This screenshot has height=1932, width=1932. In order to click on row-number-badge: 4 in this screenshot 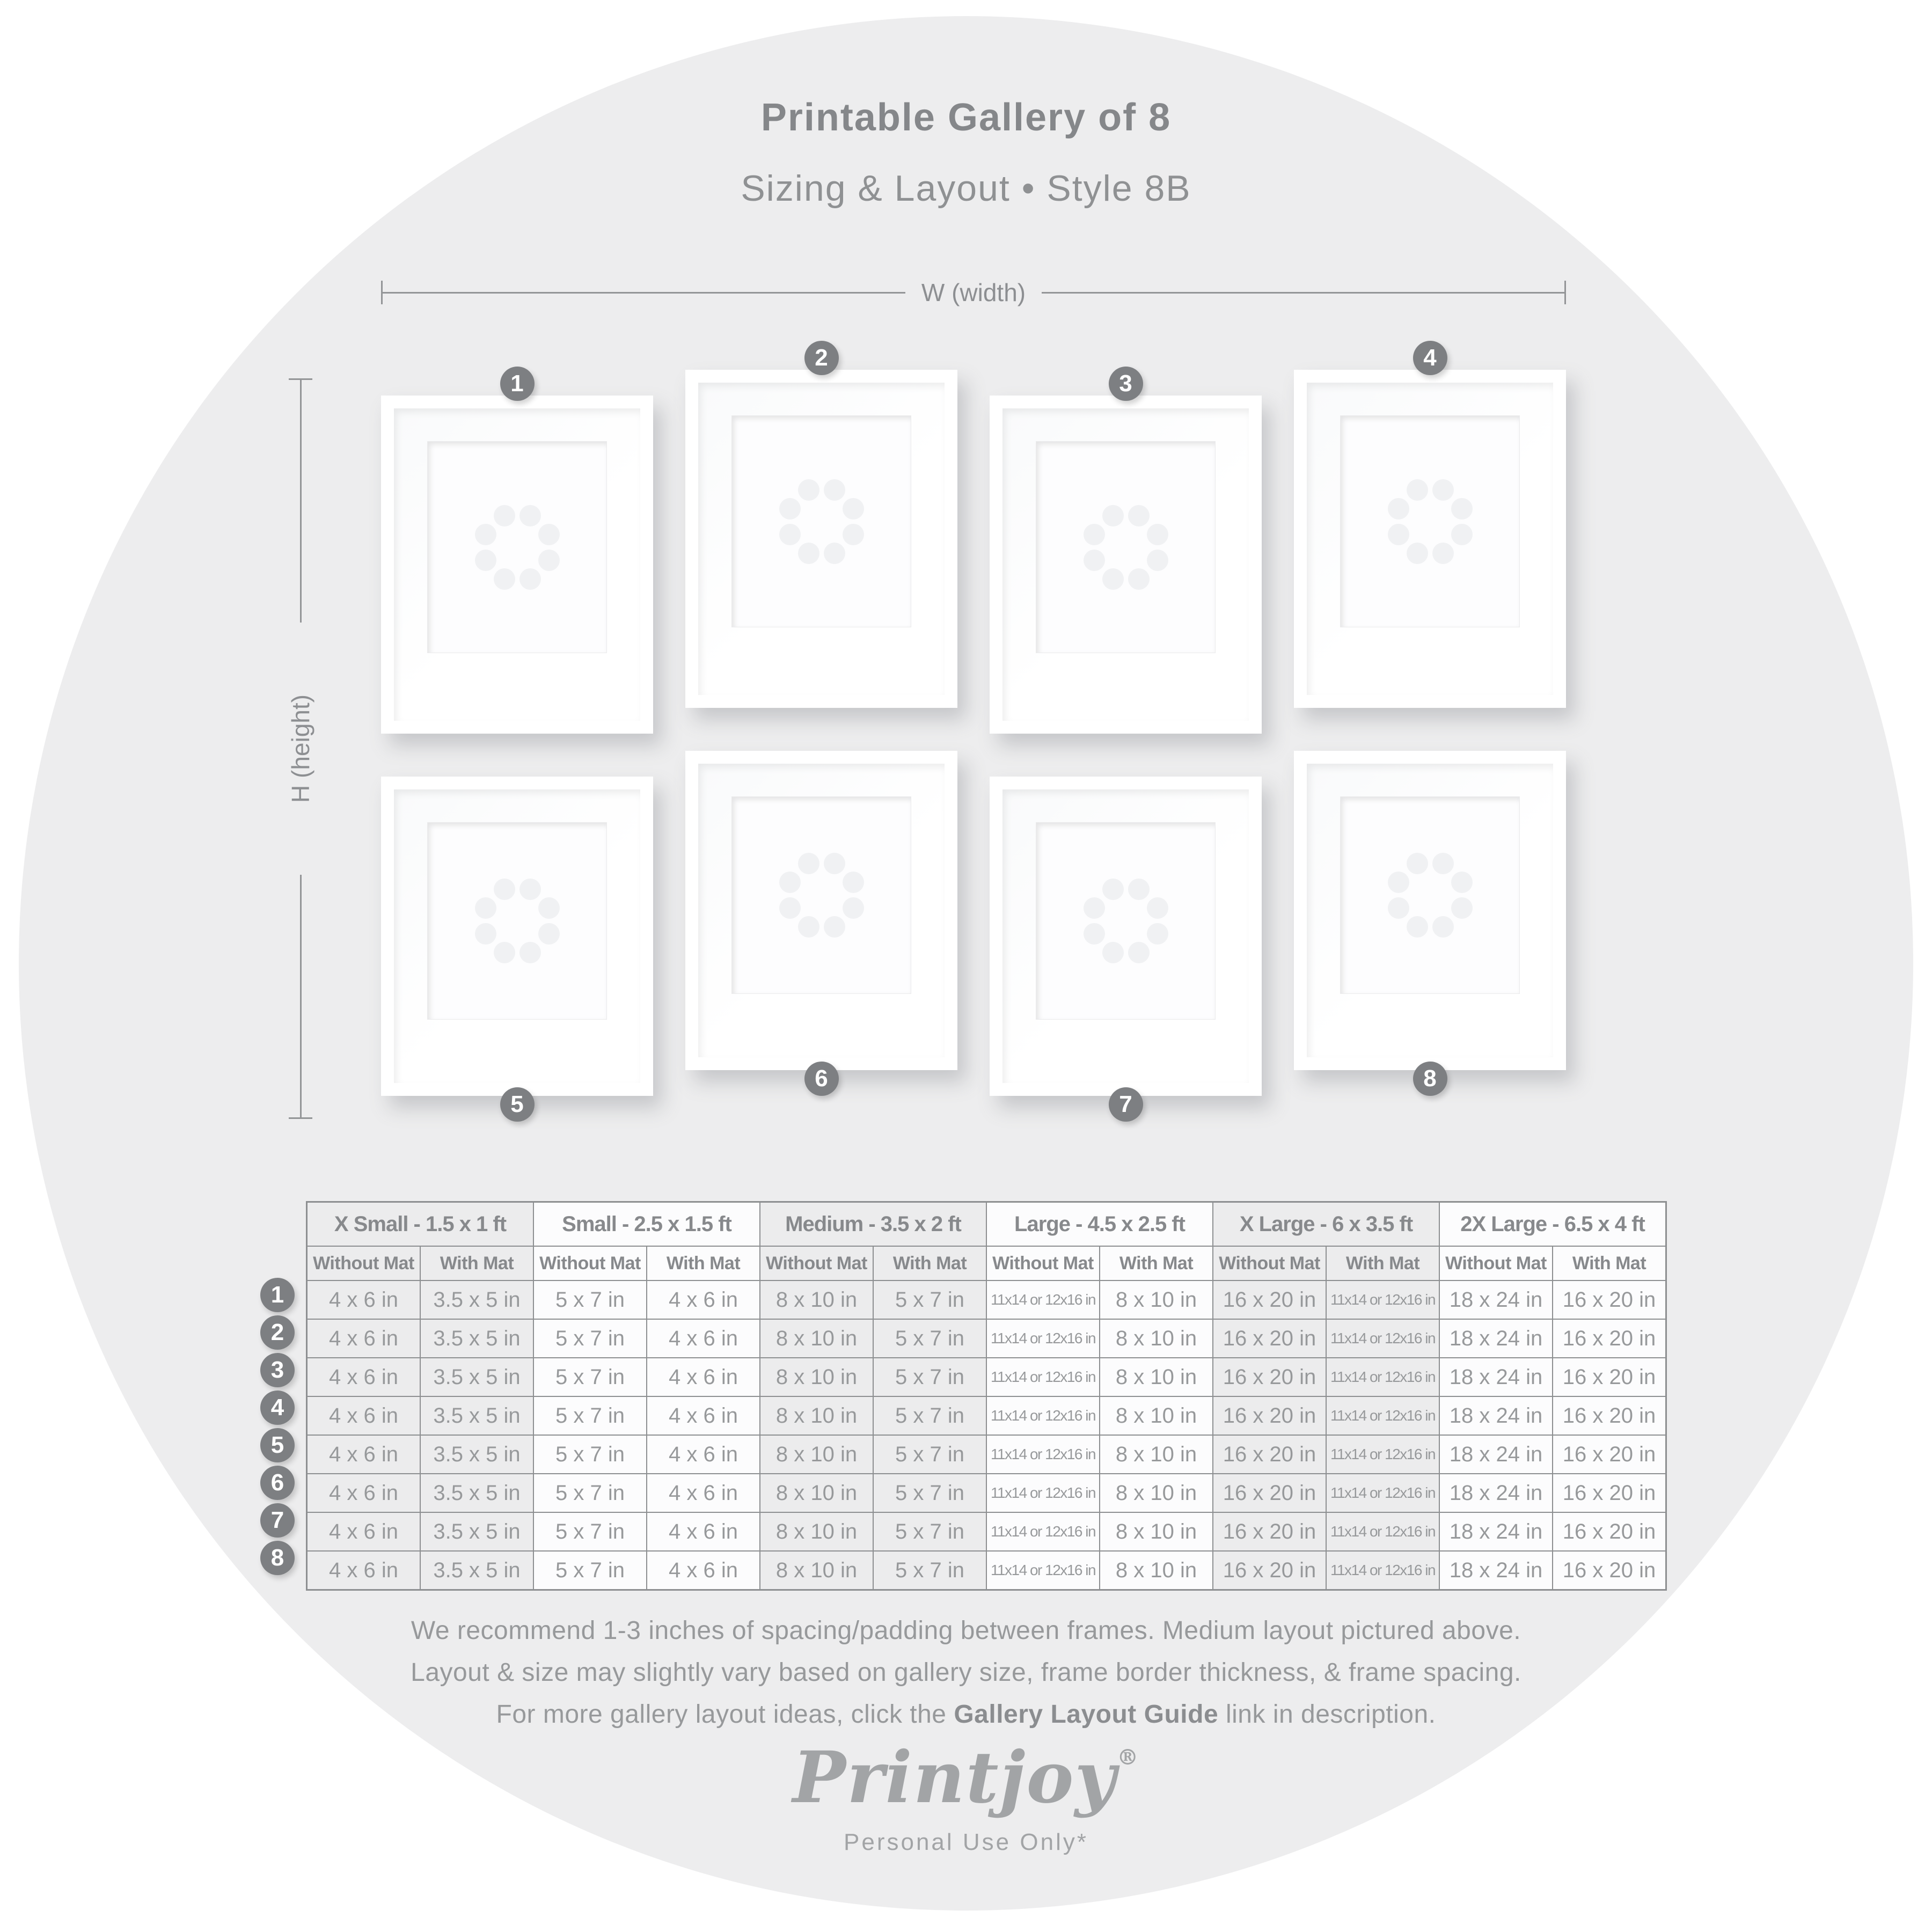, I will do `click(277, 1408)`.